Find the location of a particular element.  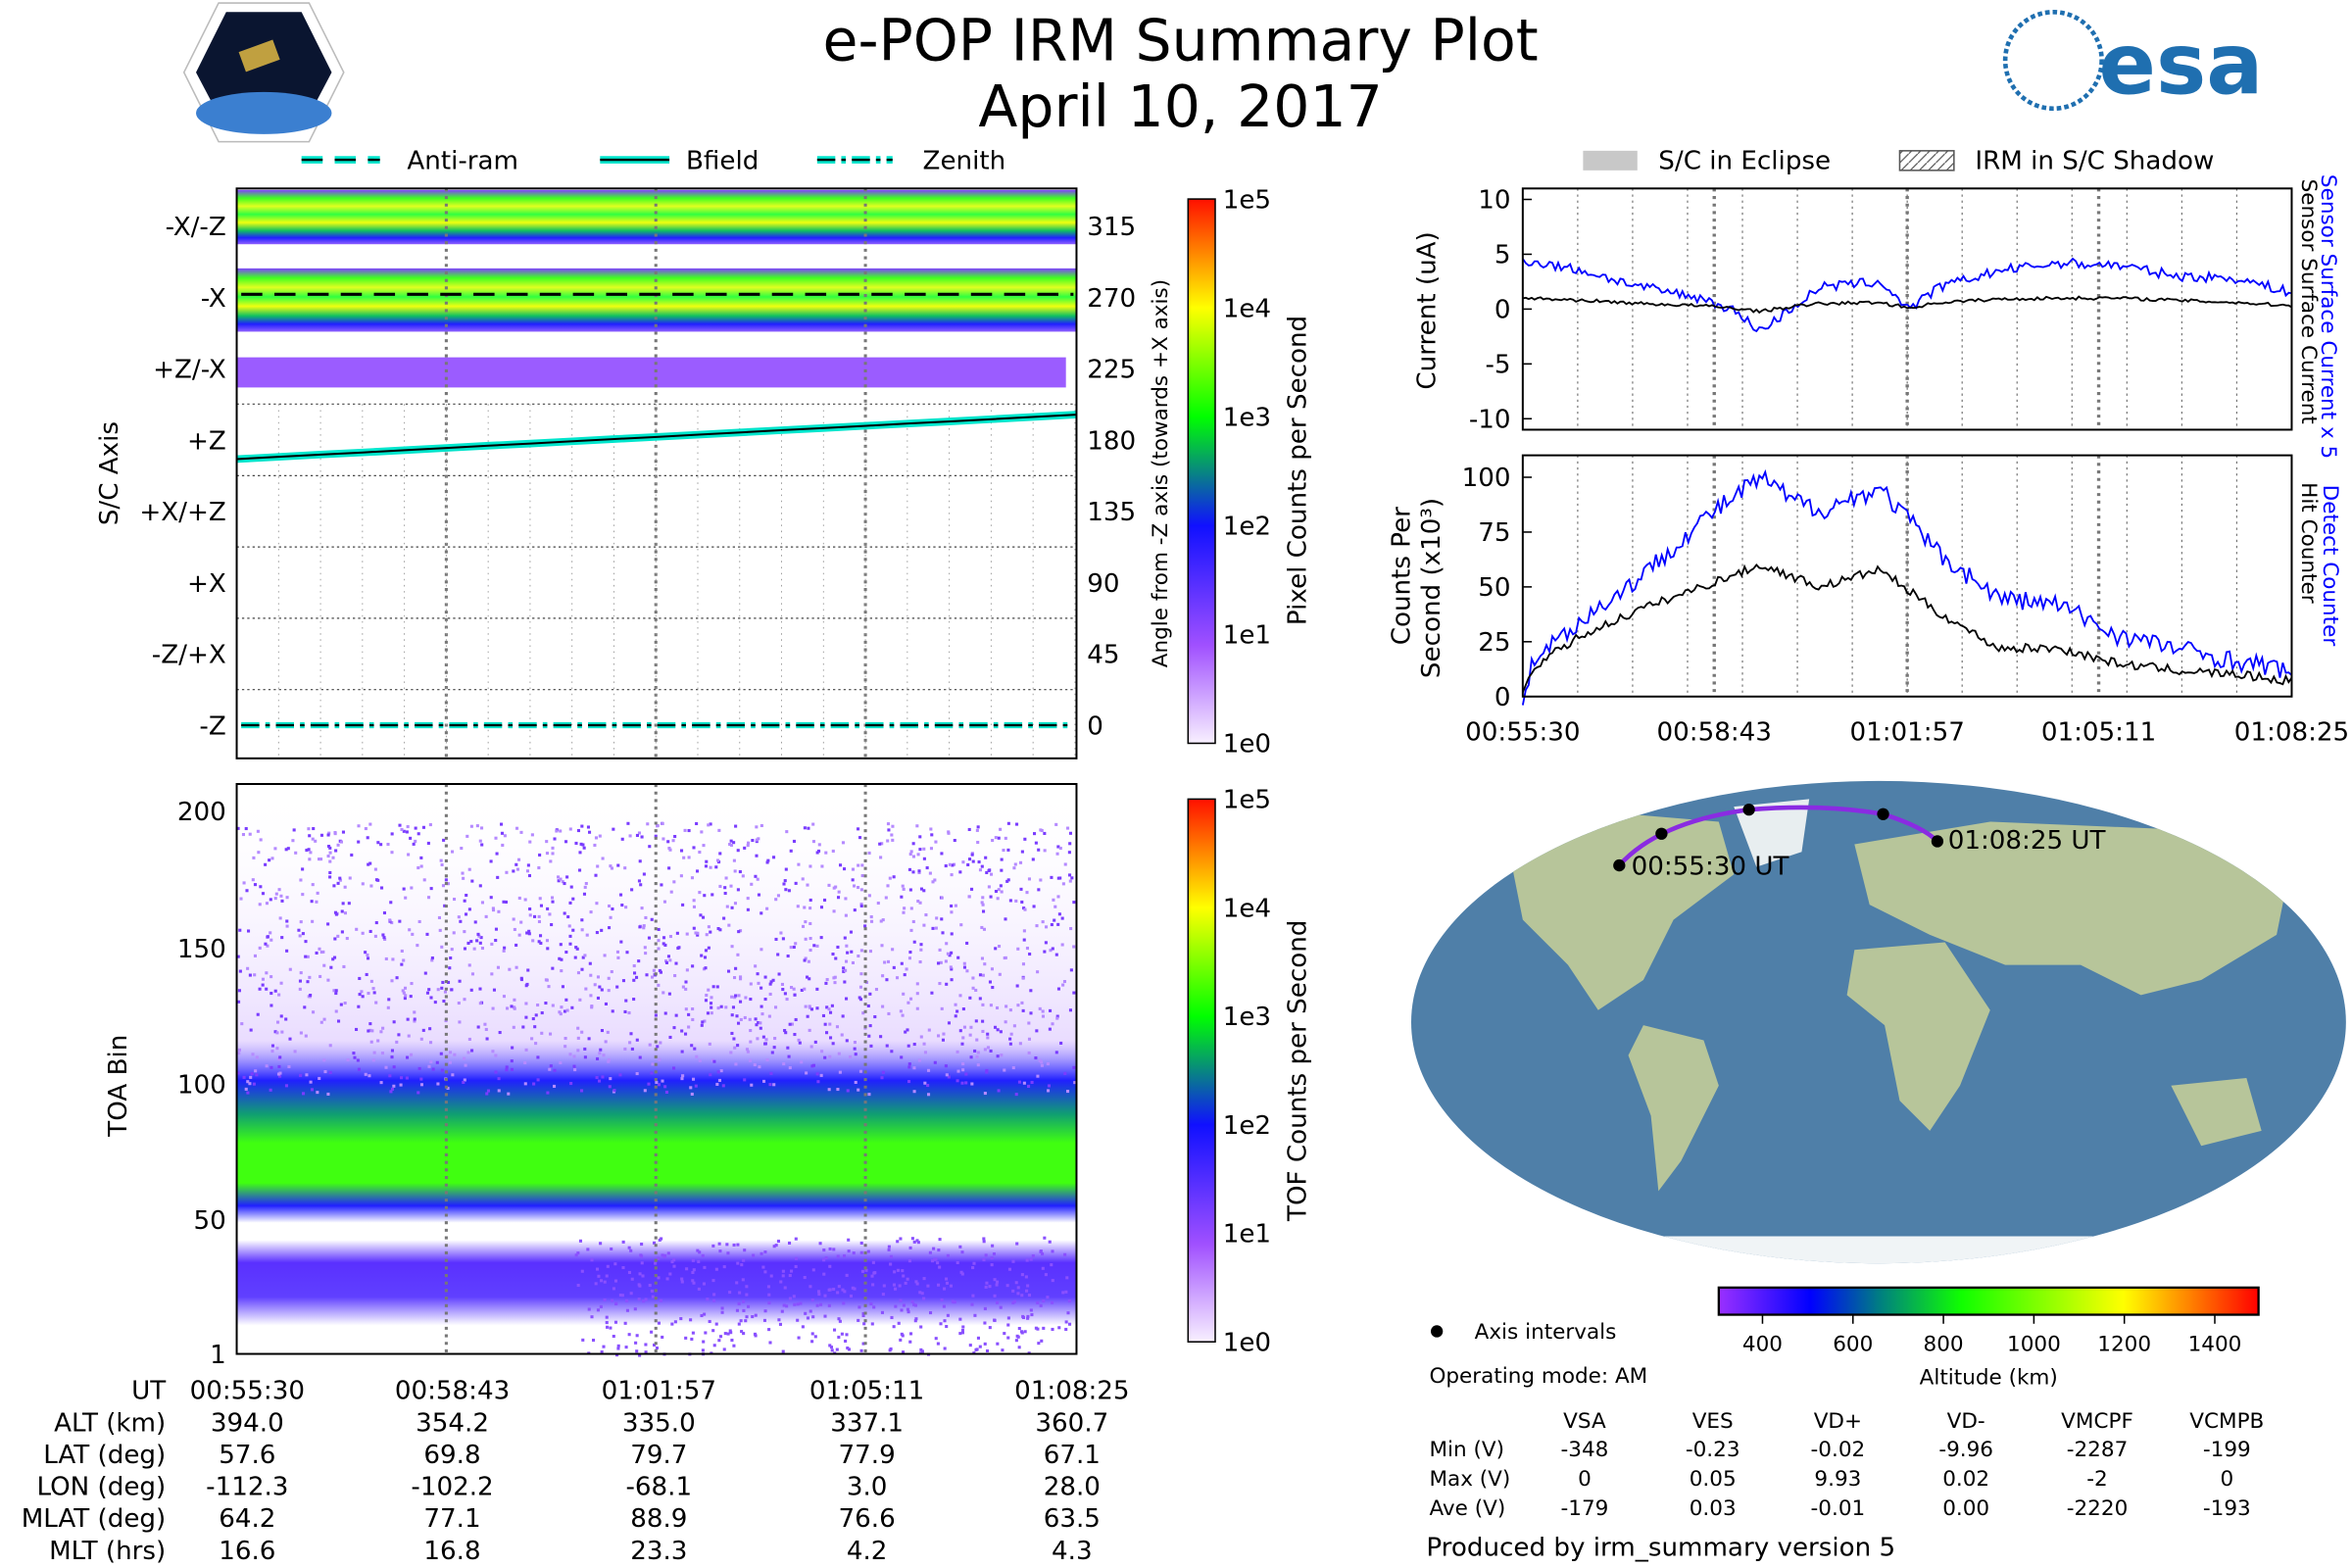

band-minus-x is located at coordinates (656, 300).